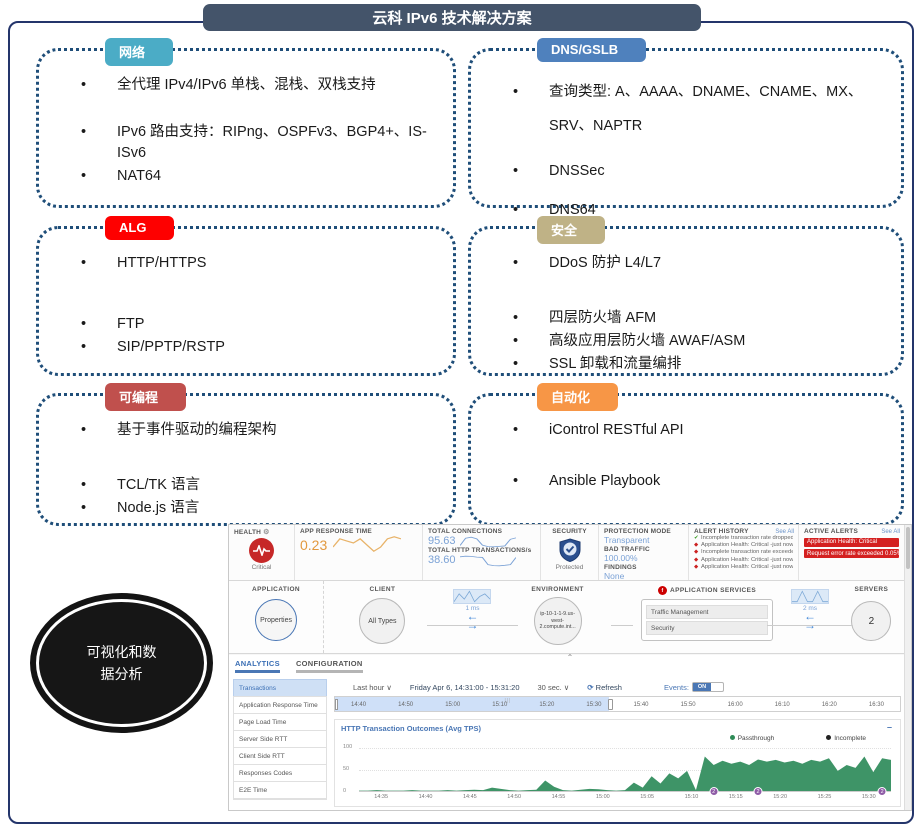 This screenshot has height=832, width=922. What do you see at coordinates (140, 228) in the screenshot?
I see `alg-tag: ALG` at bounding box center [140, 228].